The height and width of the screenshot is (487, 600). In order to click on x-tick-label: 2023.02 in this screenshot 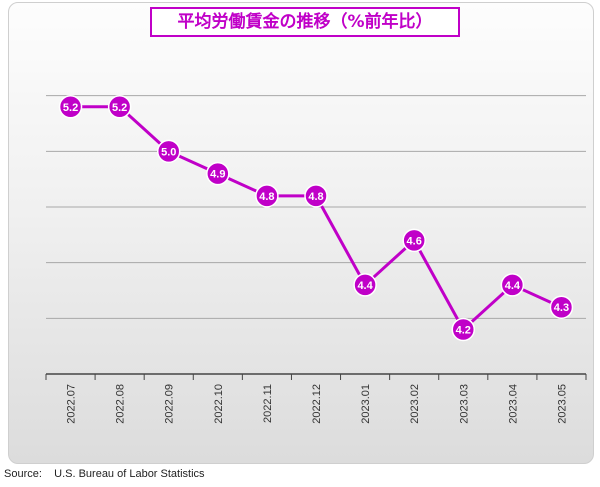, I will do `click(415, 404)`.